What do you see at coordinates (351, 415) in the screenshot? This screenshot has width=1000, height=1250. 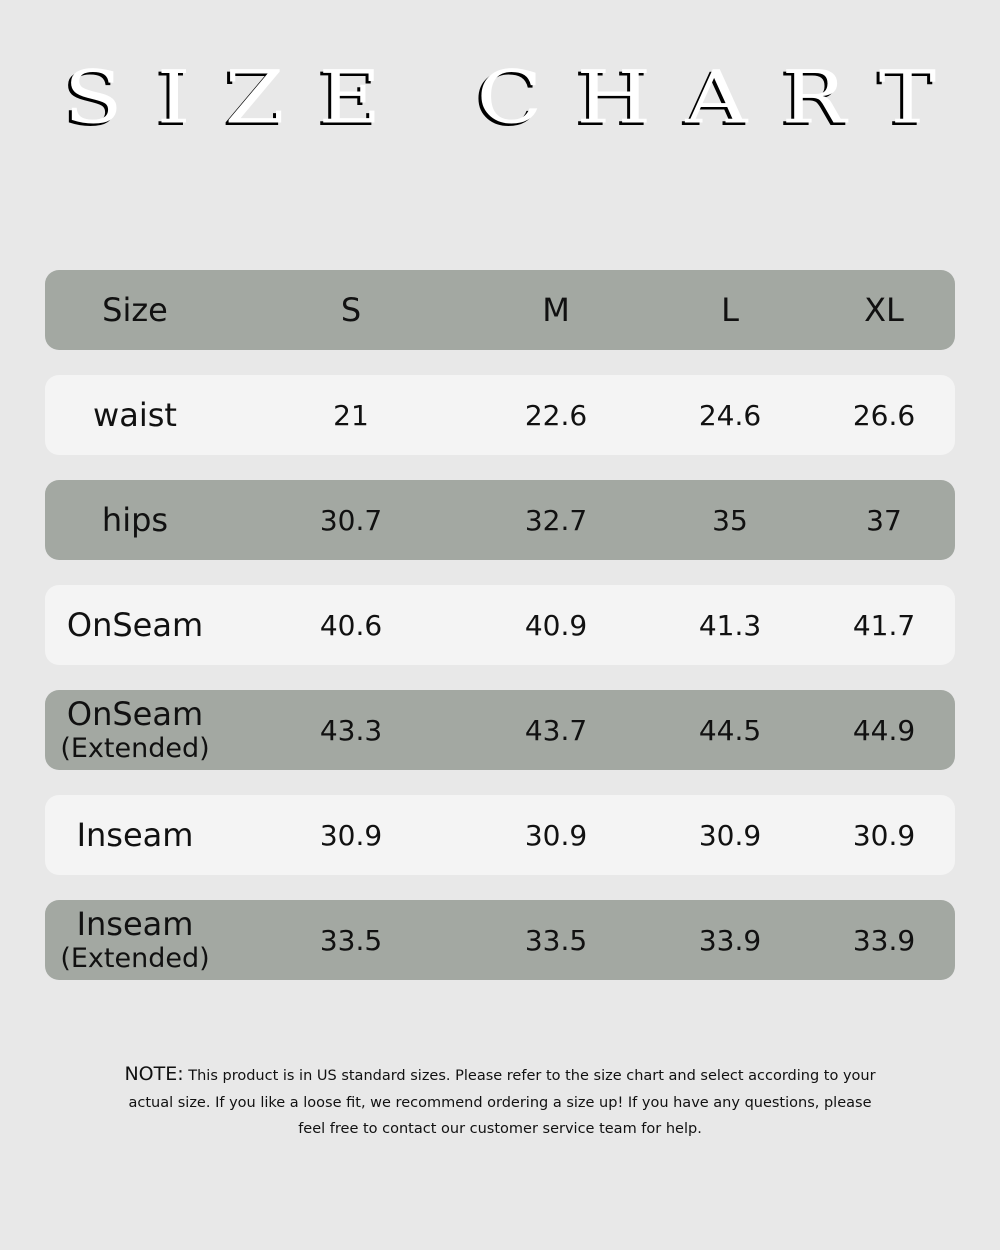 I see `row-value: 21` at bounding box center [351, 415].